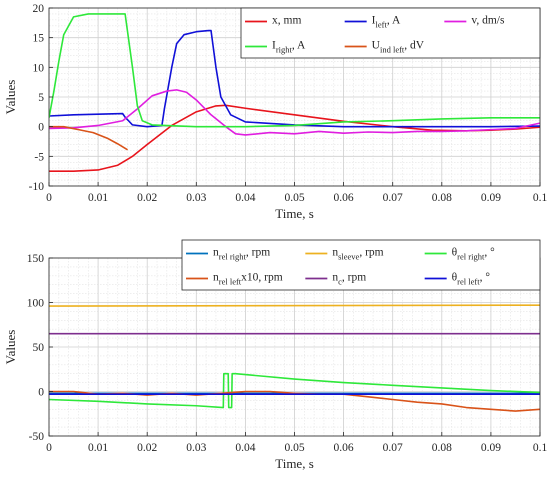 The image size is (550, 479). I want to click on bottom-y-tick-label: 0, so click(41, 393).